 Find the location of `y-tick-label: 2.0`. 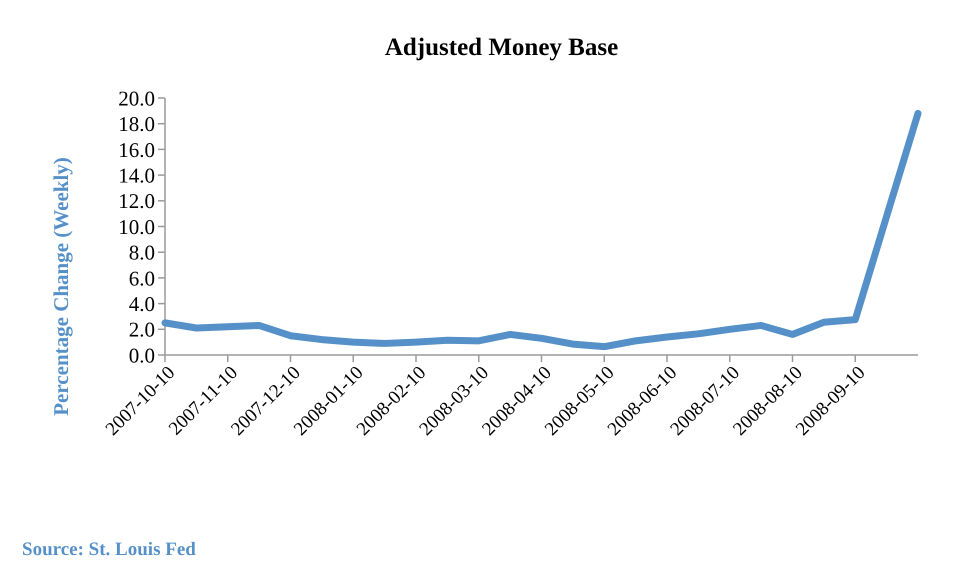

y-tick-label: 2.0 is located at coordinates (141, 330).